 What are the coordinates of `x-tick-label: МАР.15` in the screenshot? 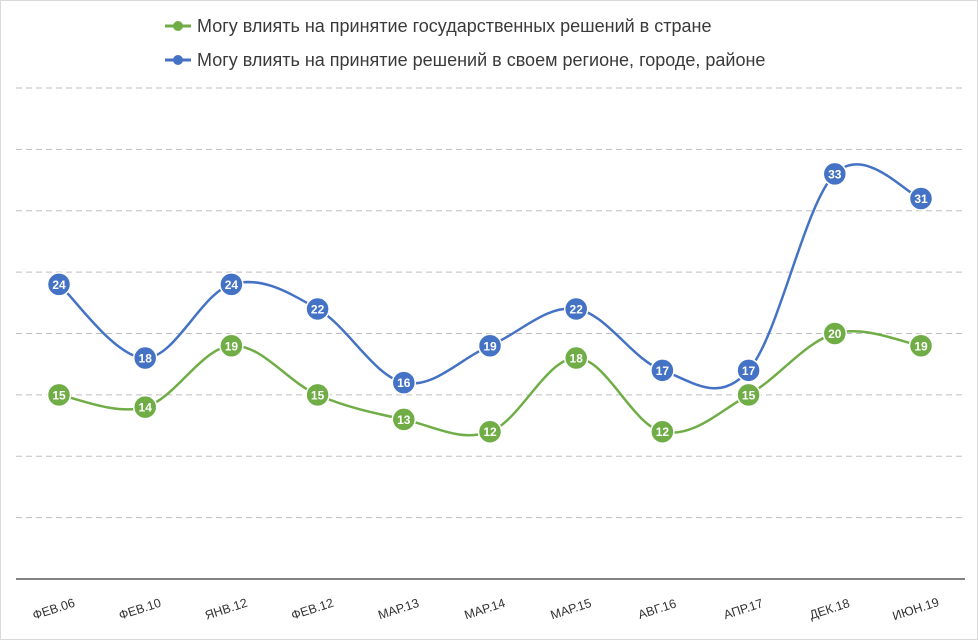 It's located at (571, 609).